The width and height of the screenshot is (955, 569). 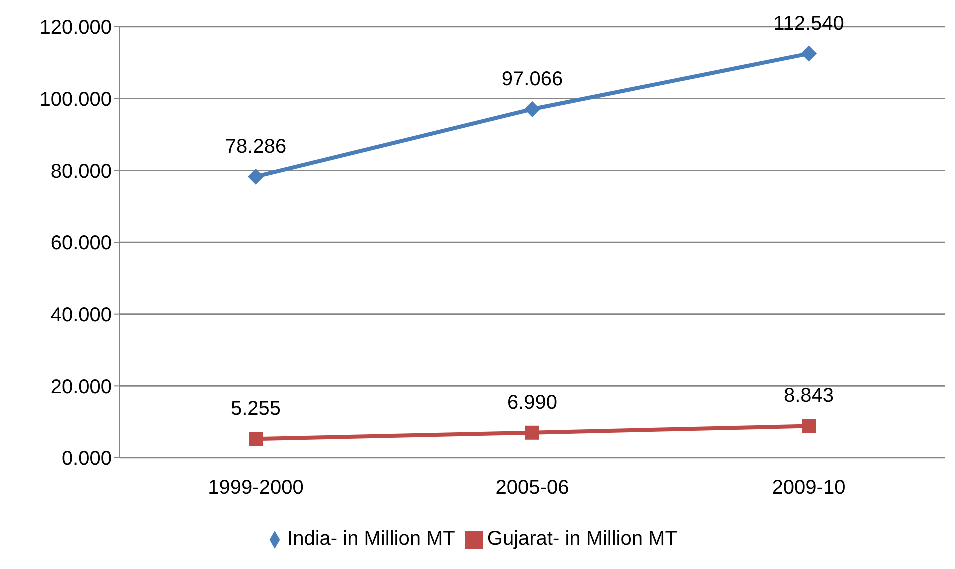 What do you see at coordinates (533, 488) in the screenshot?
I see `x-tick-label: 2005-06` at bounding box center [533, 488].